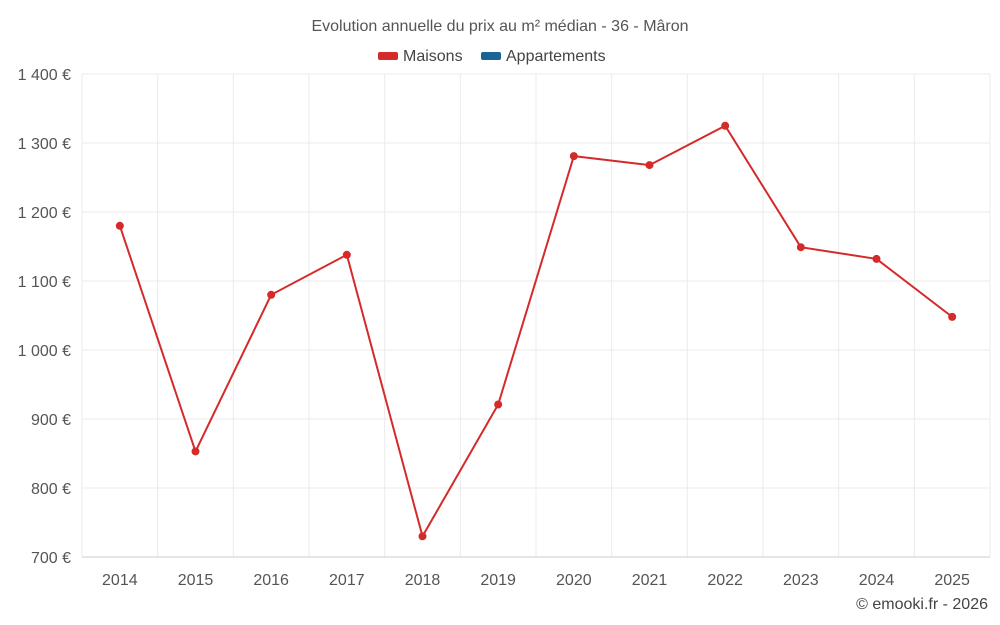  What do you see at coordinates (51, 420) in the screenshot?
I see `y-tick-label: 900 €` at bounding box center [51, 420].